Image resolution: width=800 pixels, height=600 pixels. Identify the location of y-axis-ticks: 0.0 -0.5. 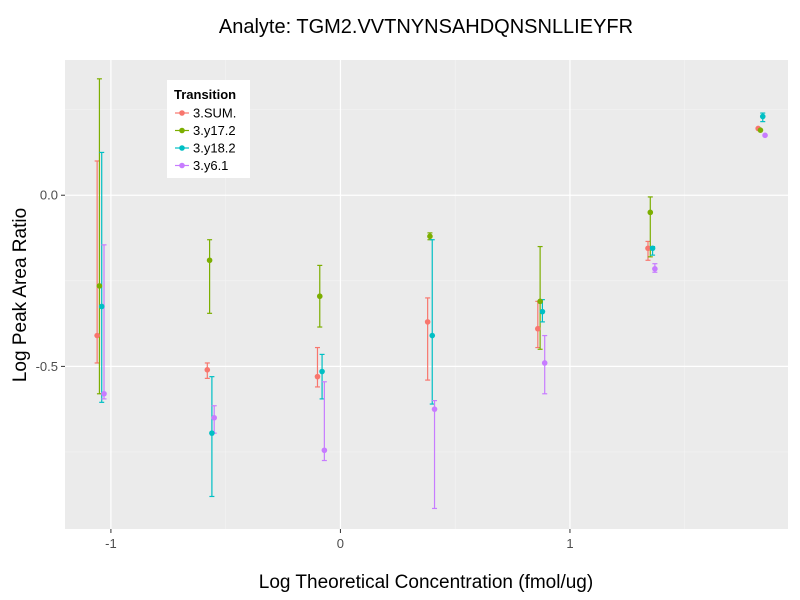
(50, 281).